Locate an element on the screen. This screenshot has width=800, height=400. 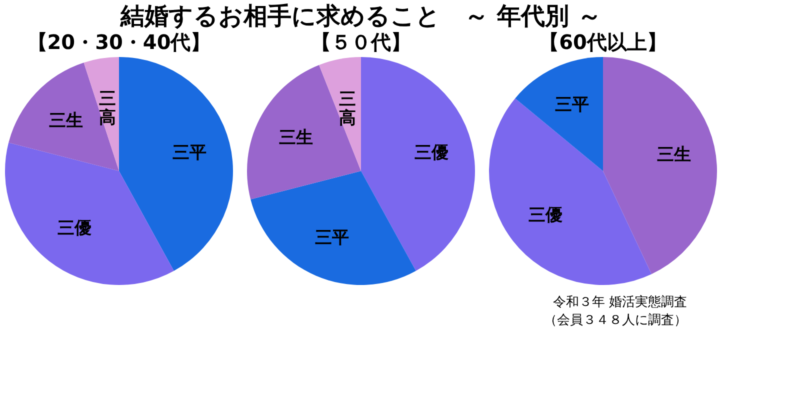
text: （会員３４８人に調査） is located at coordinates (615, 320).